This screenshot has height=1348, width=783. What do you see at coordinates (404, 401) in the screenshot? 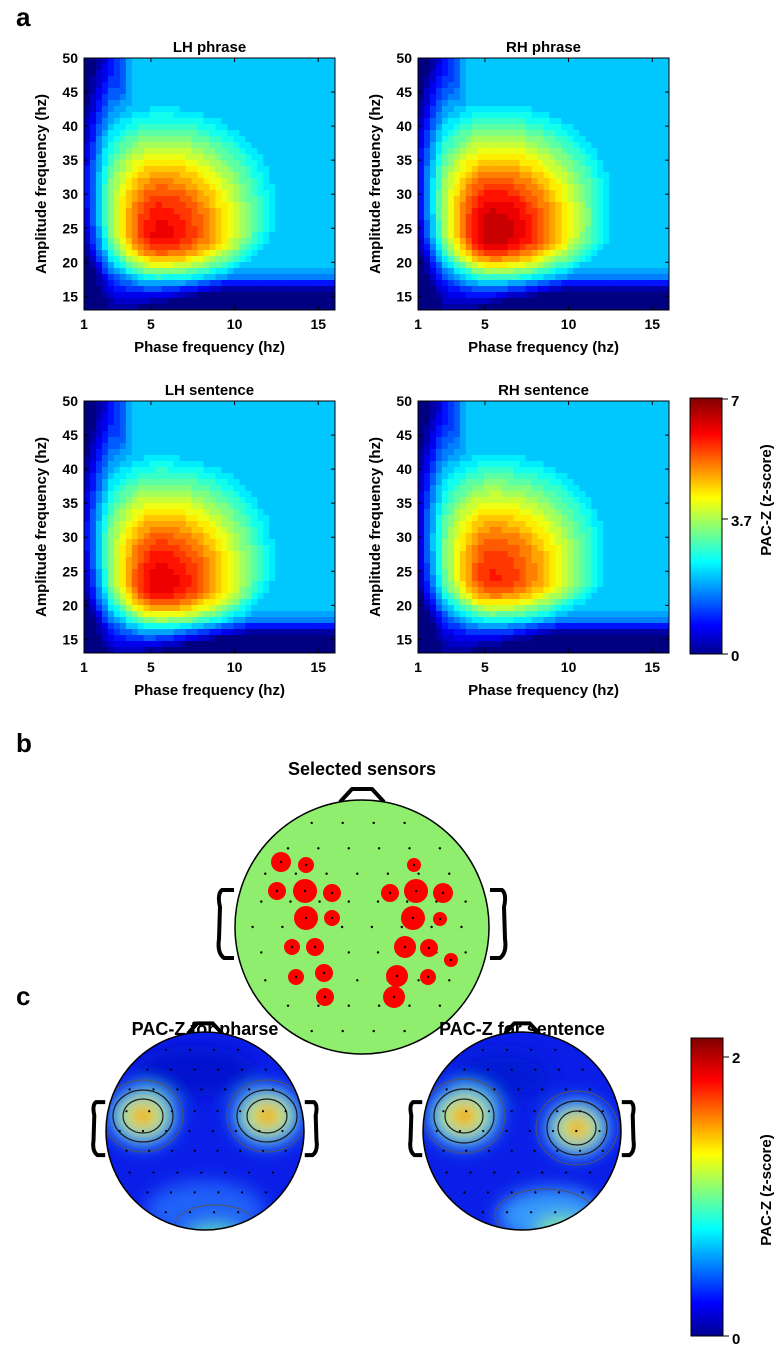
I see `y-tick-label: 50` at bounding box center [404, 401].